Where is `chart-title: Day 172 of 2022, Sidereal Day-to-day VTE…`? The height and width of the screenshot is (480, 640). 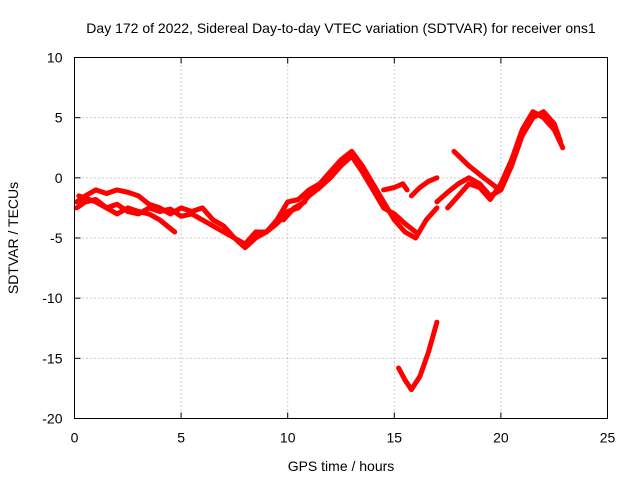
chart-title: Day 172 of 2022, Sidereal Day-to-day VTE… is located at coordinates (341, 28).